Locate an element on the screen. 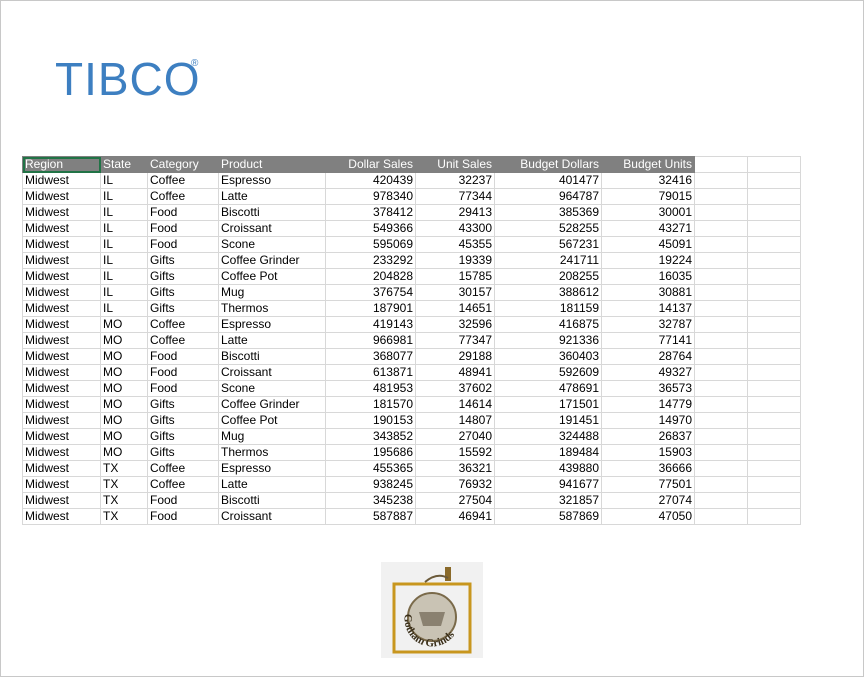 The width and height of the screenshot is (864, 677). cell: 36666 is located at coordinates (648, 468).